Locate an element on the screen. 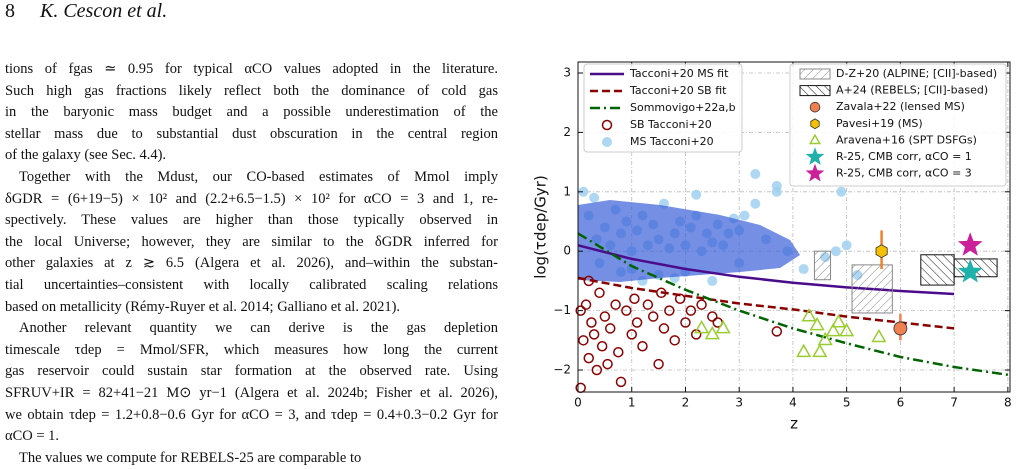 This screenshot has width=1018, height=469. legend-label: Pavesi+19 (MS) is located at coordinates (879, 123).